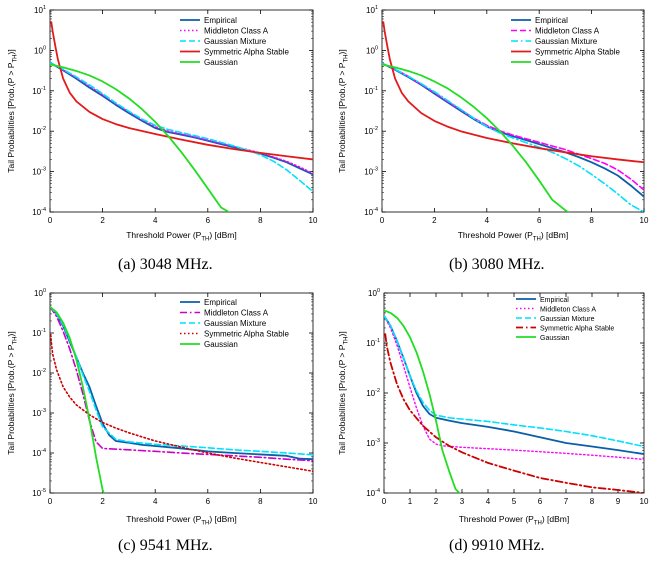  Describe the element at coordinates (618, 501) in the screenshot. I see `x-tick-label: 9` at that location.